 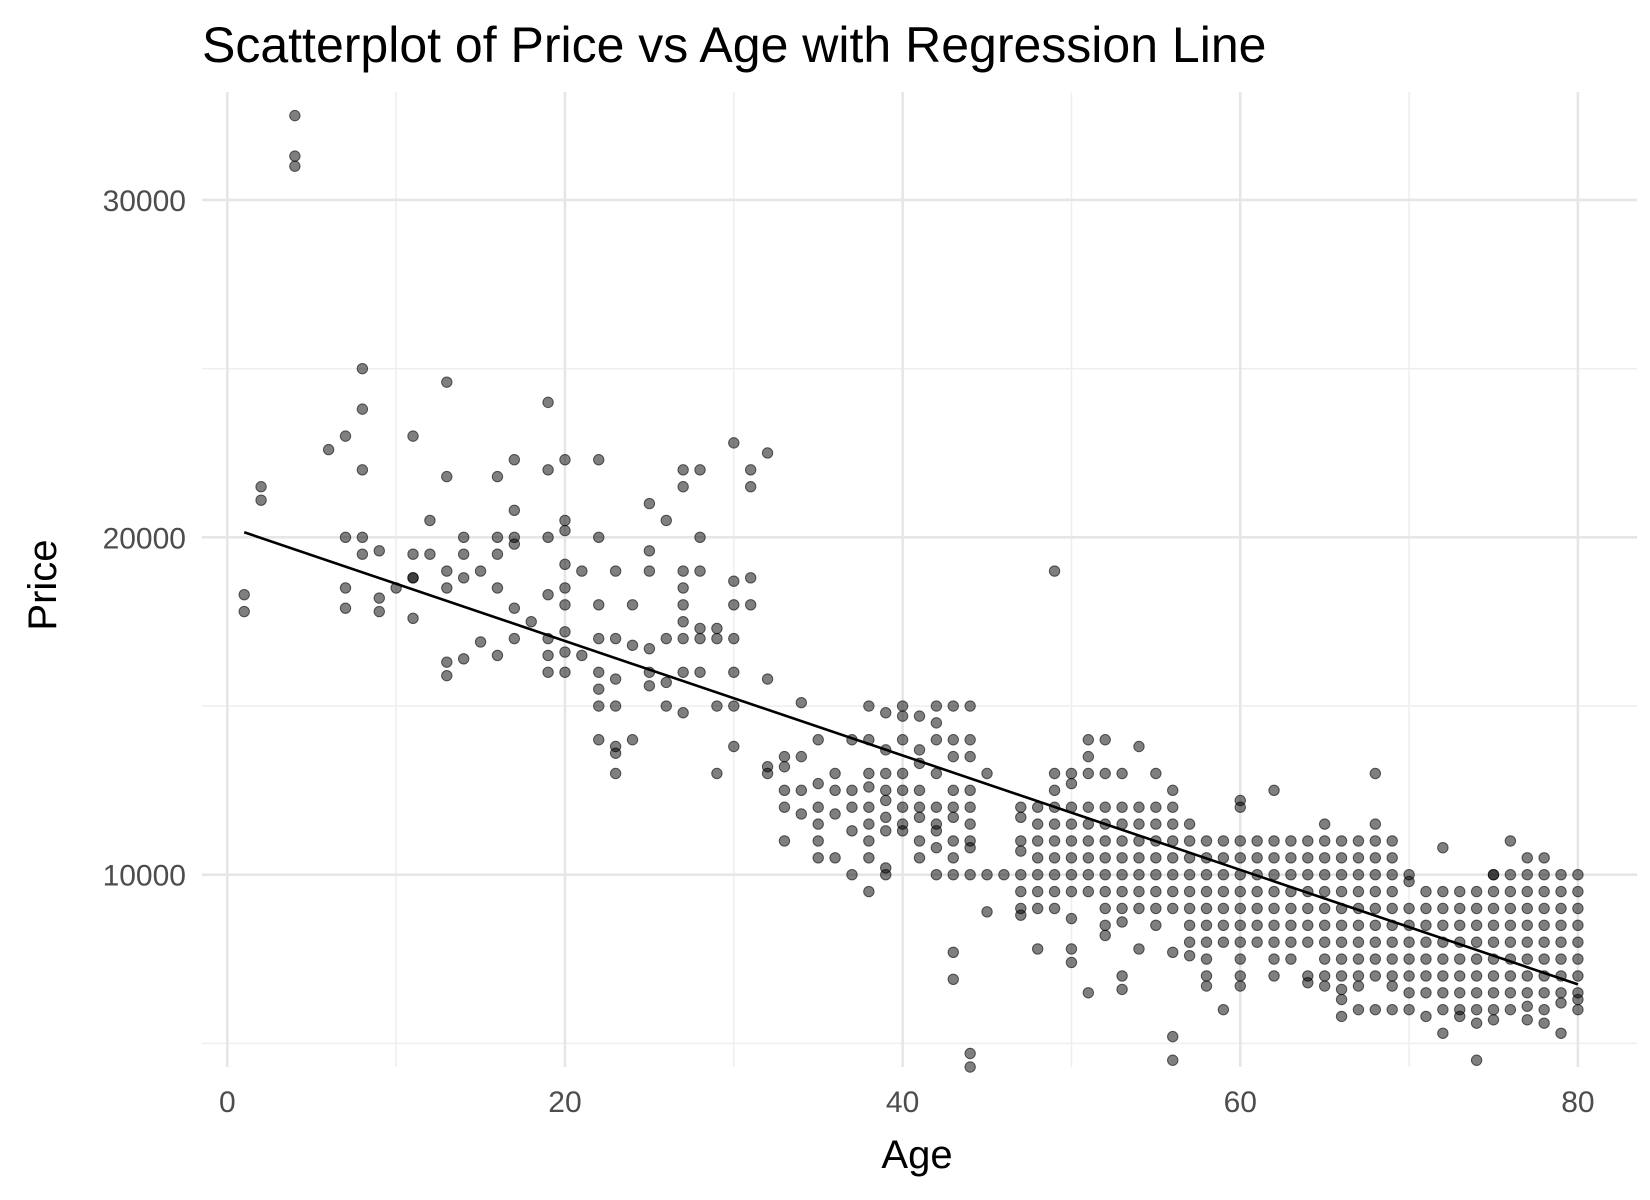 What do you see at coordinates (1577, 1102) in the screenshot?
I see `x-tick-label: 80` at bounding box center [1577, 1102].